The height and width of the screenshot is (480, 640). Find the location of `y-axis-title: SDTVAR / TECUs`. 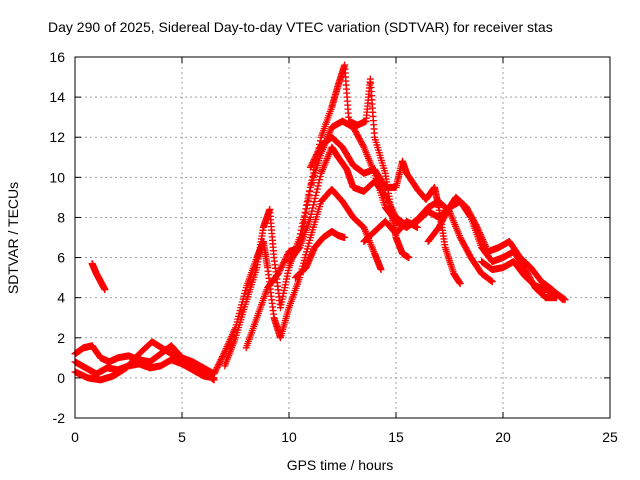

y-axis-title: SDTVAR / TECUs is located at coordinates (13, 238).